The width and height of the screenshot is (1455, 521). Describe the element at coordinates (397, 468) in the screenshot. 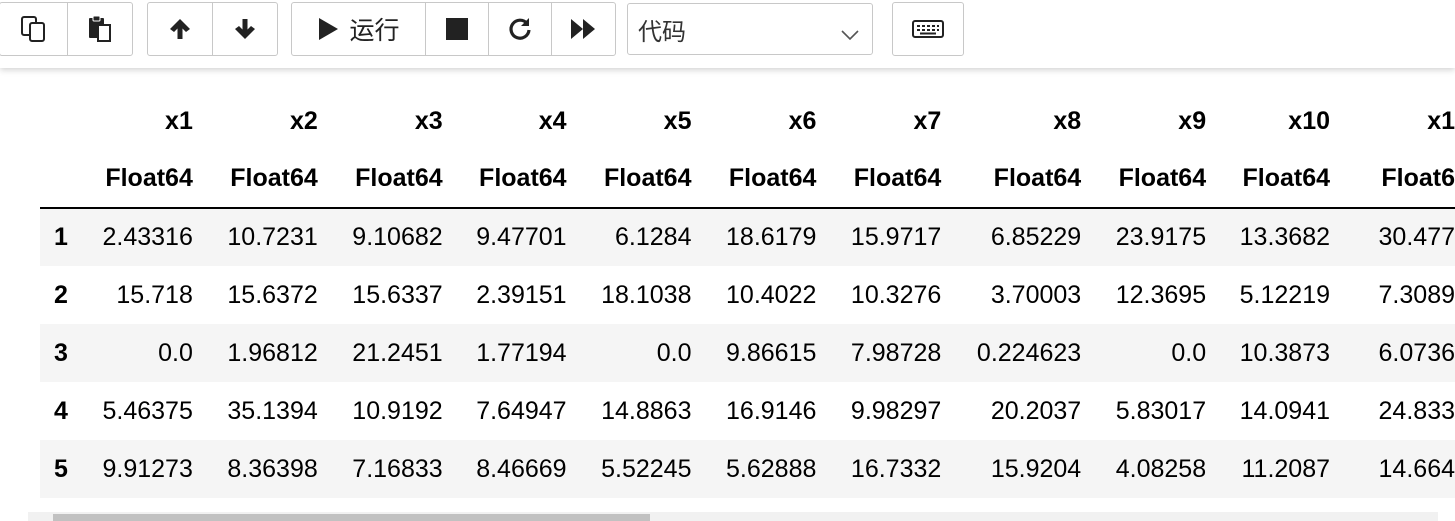

I see `table-cell: 7.16833` at that location.